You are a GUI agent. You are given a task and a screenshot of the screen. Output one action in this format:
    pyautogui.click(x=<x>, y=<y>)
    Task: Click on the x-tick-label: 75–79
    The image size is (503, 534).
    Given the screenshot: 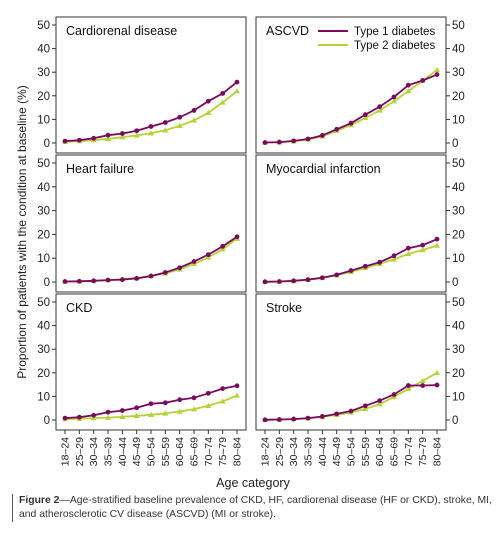 What is the action you would take?
    pyautogui.click(x=423, y=451)
    